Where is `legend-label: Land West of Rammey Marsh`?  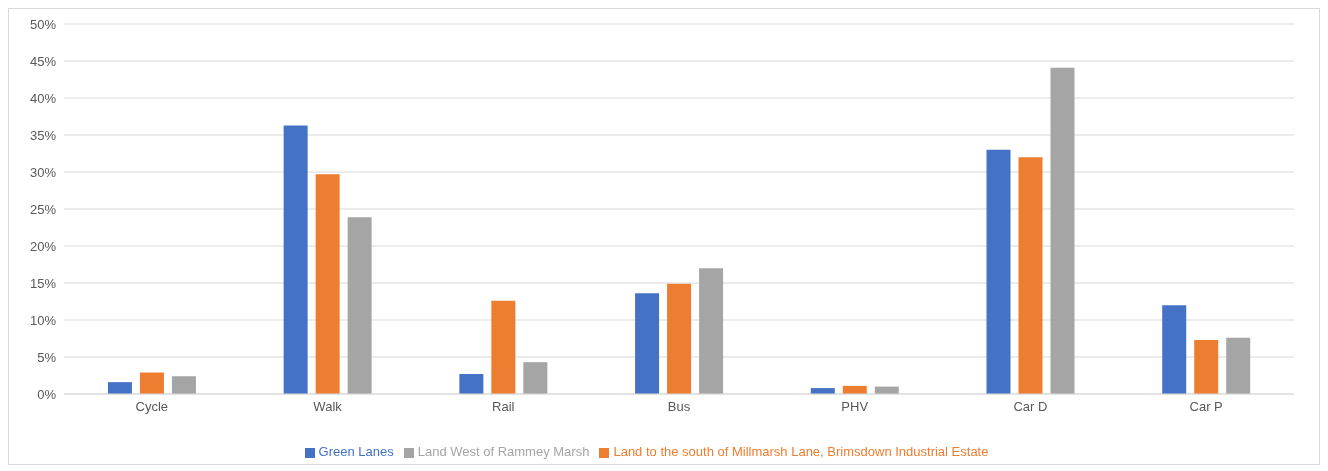 legend-label: Land West of Rammey Marsh is located at coordinates (503, 451).